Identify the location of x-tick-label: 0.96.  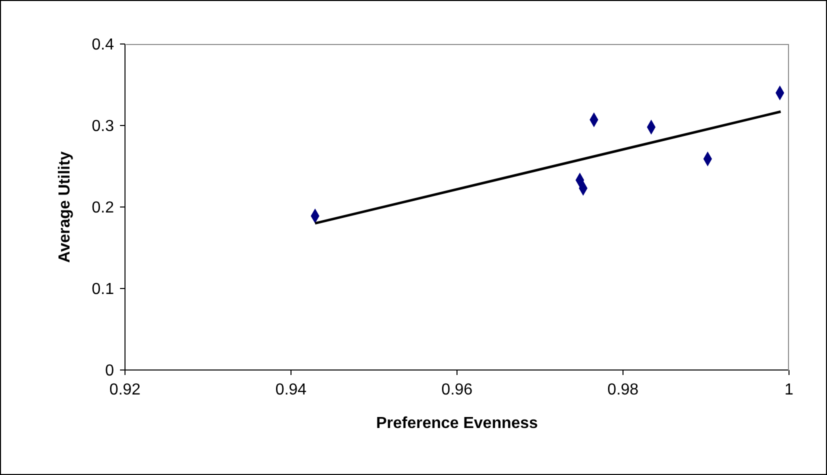
(457, 389).